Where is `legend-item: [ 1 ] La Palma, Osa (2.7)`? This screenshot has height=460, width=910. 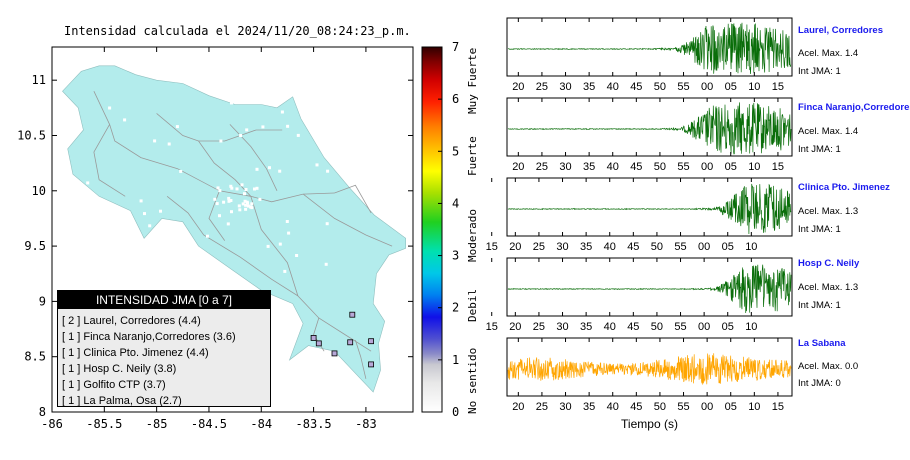 legend-item: [ 1 ] La Palma, Osa (2.7) is located at coordinates (122, 401).